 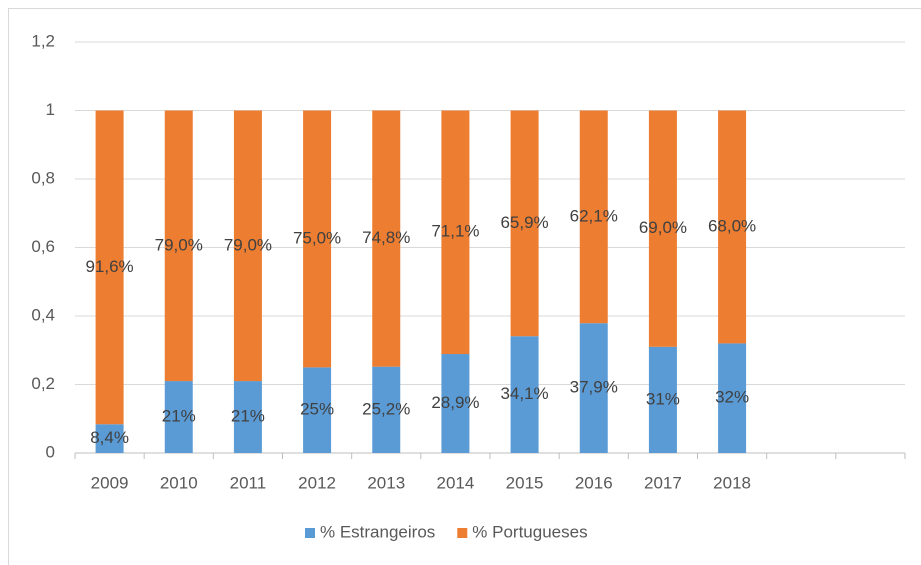 I want to click on data-label: 25,2%, so click(x=386, y=408).